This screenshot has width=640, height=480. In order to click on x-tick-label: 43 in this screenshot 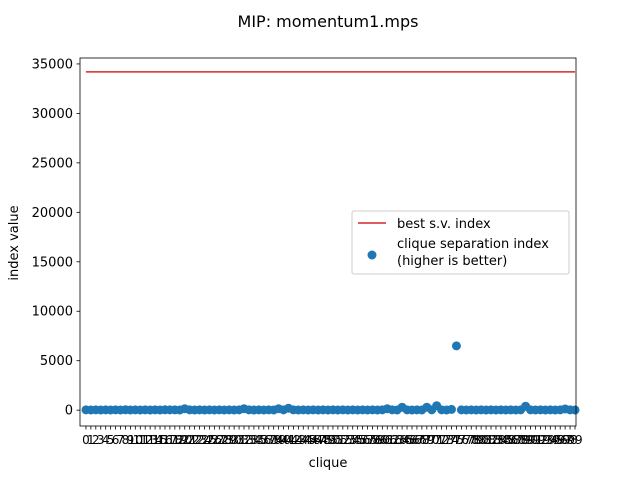, I will do `click(298, 440)`.